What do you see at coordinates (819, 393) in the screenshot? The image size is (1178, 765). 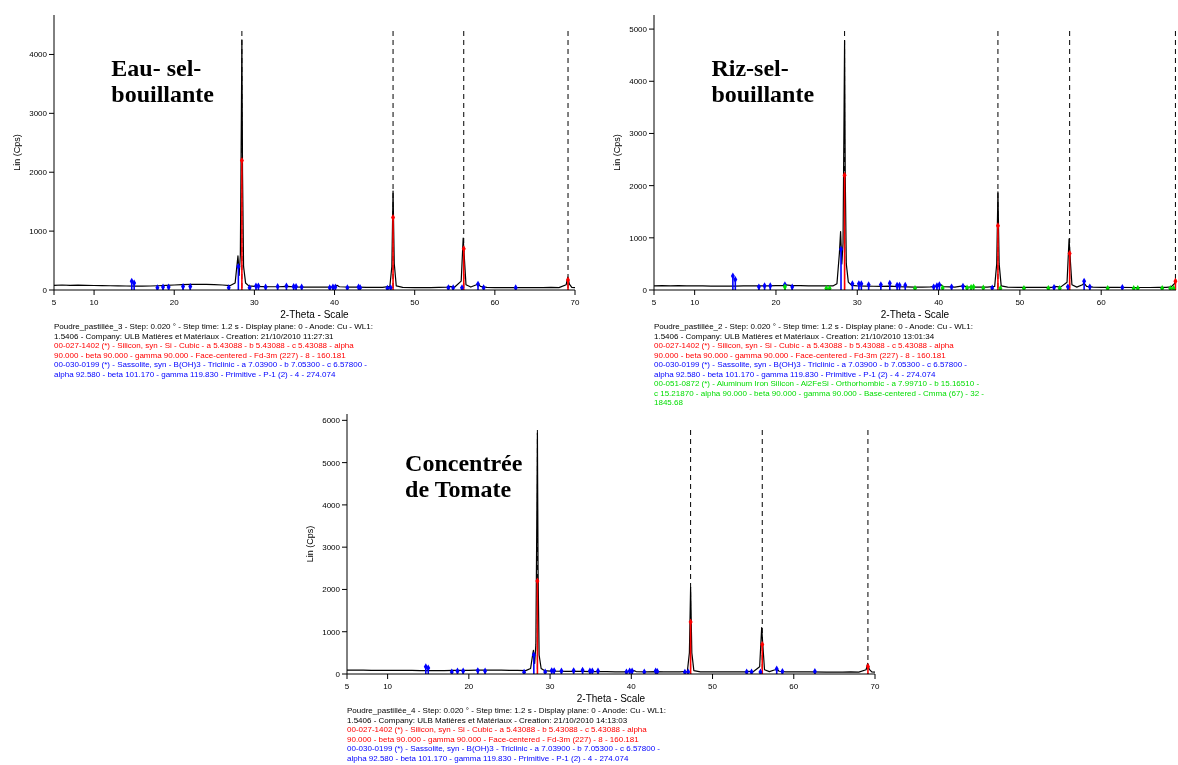 I see `text: 00-051-0872 (*) - Aluminum Iron Silicon - Al2FeSi - Orthorhombic - a 7.99710 - b 15.16510 - c 15.21870 - alpha 90.000 - beta 90.000 - gamma 90.000 - Base-centered - Cmma (67) - 32 - 1845.68` at bounding box center [819, 393].